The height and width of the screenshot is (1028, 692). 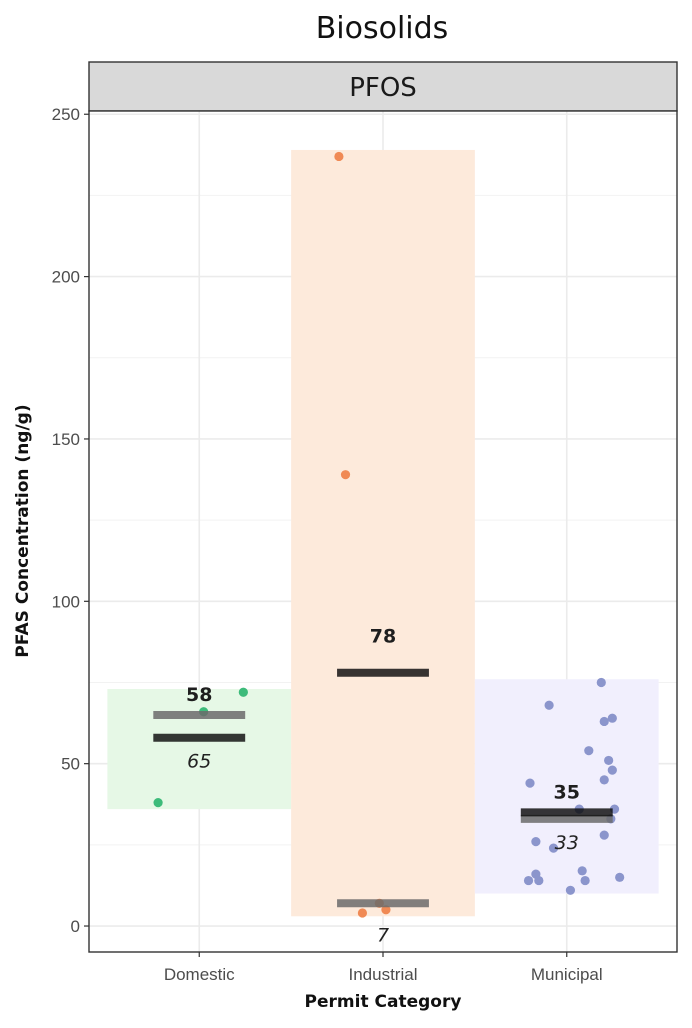 I want to click on y-tick-label: 250, so click(x=66, y=114).